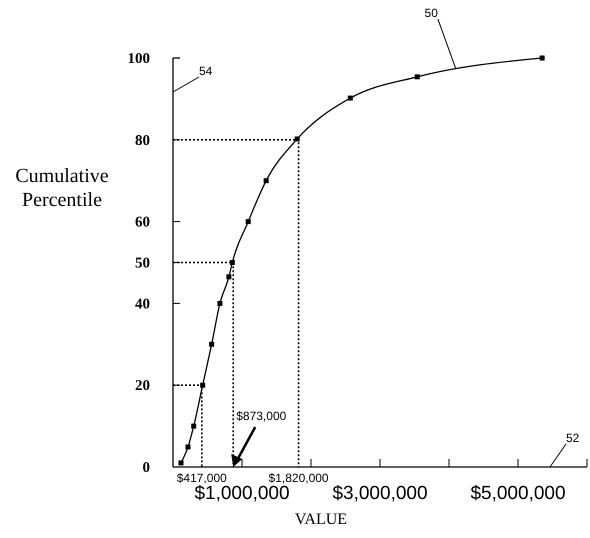 The width and height of the screenshot is (590, 538). What do you see at coordinates (206, 71) in the screenshot?
I see `annotation: 54` at bounding box center [206, 71].